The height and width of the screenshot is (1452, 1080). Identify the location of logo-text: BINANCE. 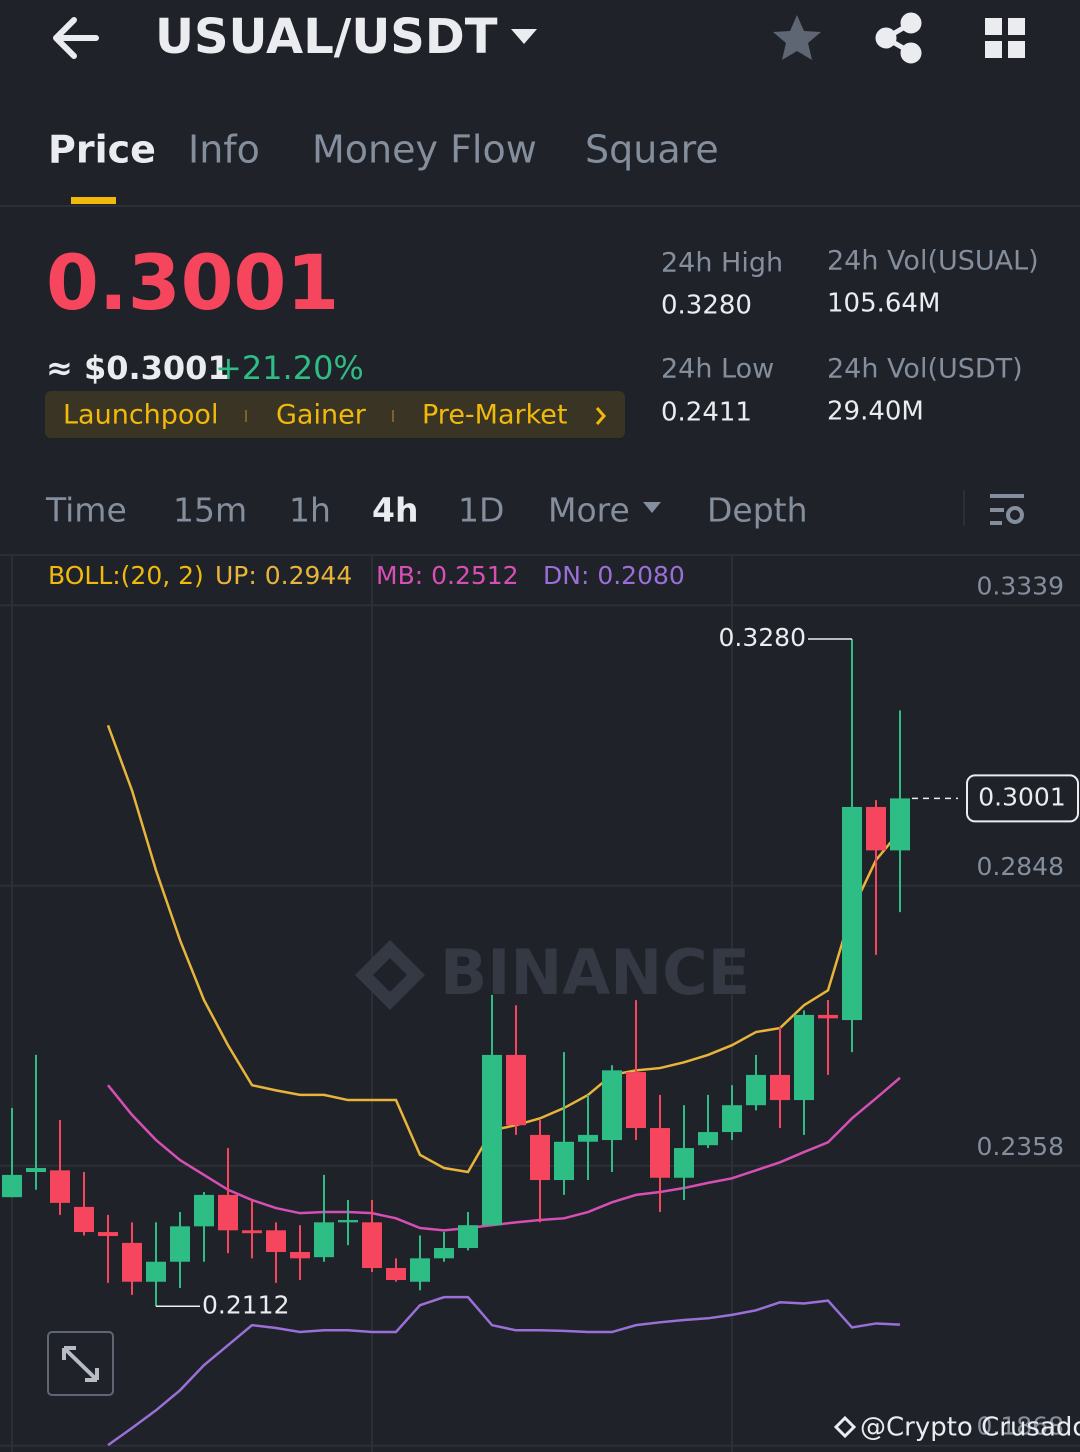
(595, 972).